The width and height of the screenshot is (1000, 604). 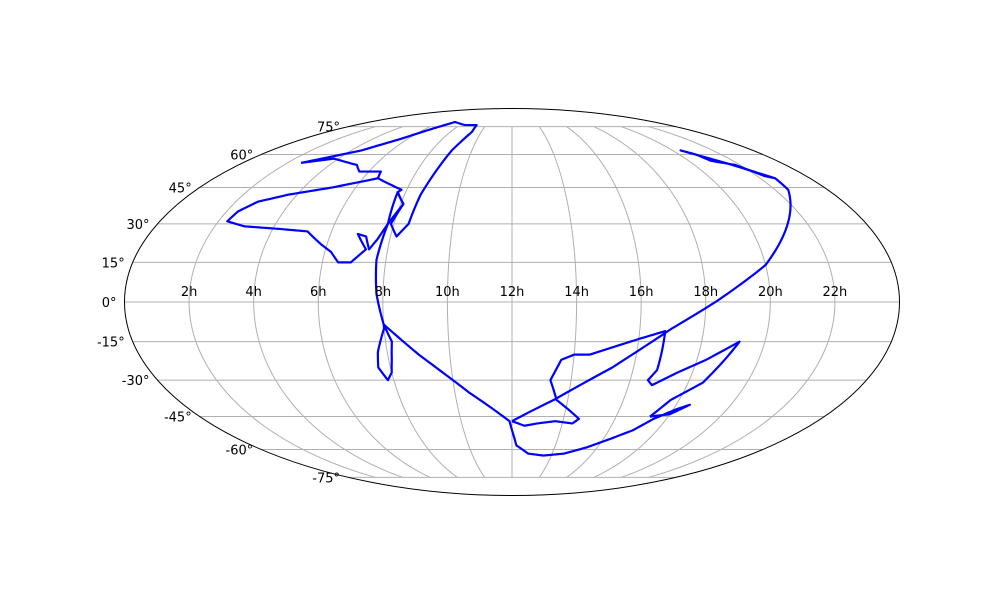 I want to click on dec-tick-label: 30°, so click(x=137, y=225).